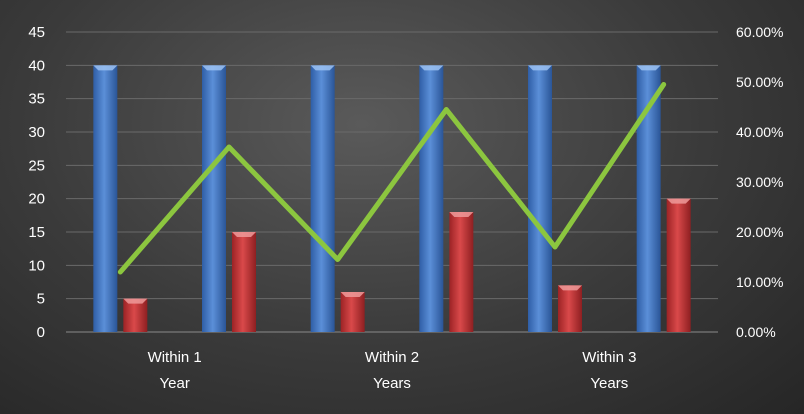 The height and width of the screenshot is (414, 804). What do you see at coordinates (36, 32) in the screenshot?
I see `y-left-tick-label: 45` at bounding box center [36, 32].